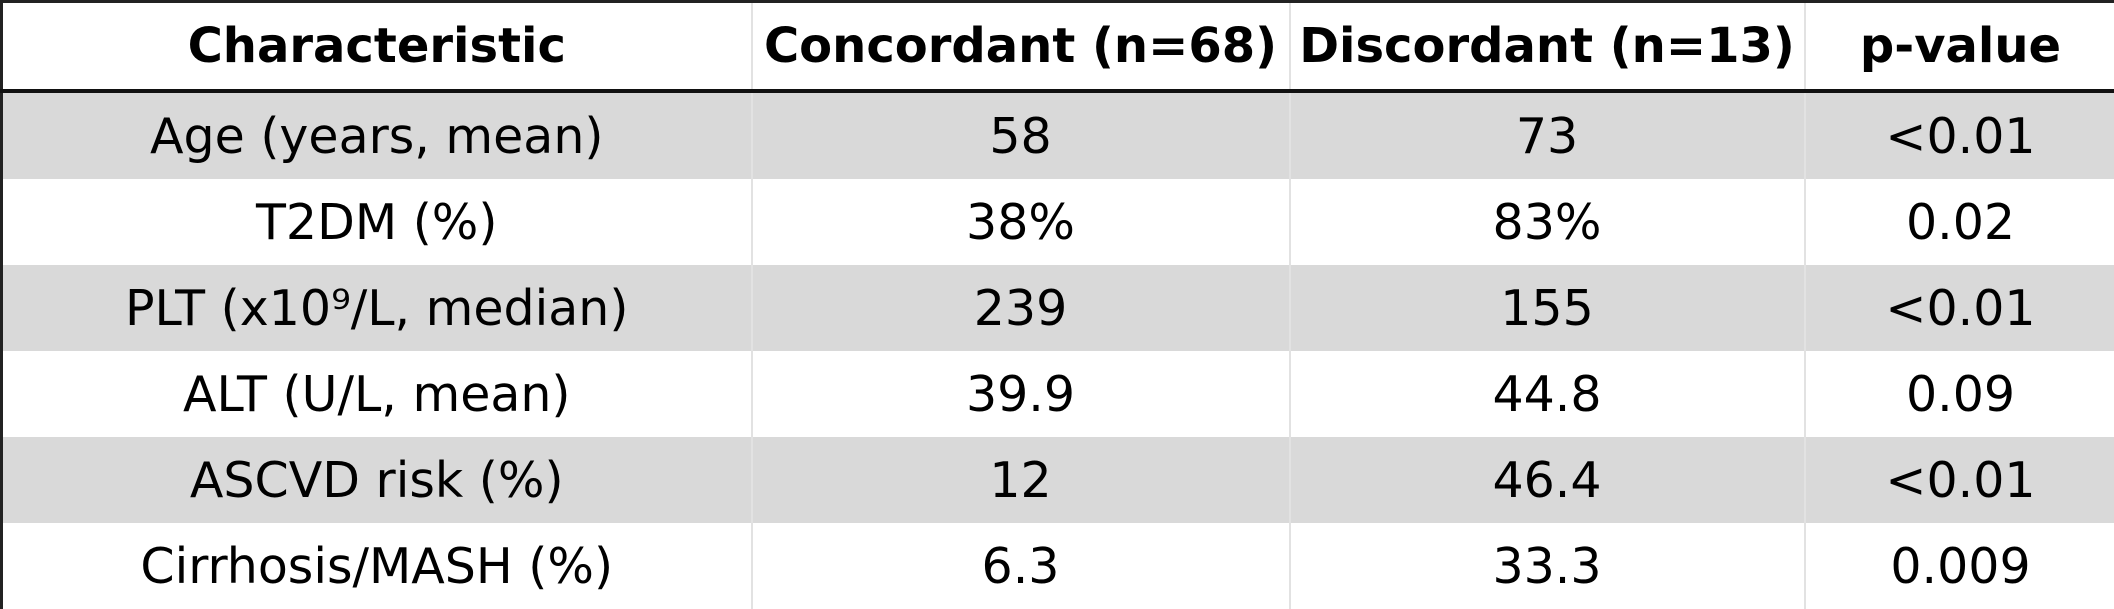  I want to click on table-row: T2DM (%)38%83%0.02, so click(1058, 222).